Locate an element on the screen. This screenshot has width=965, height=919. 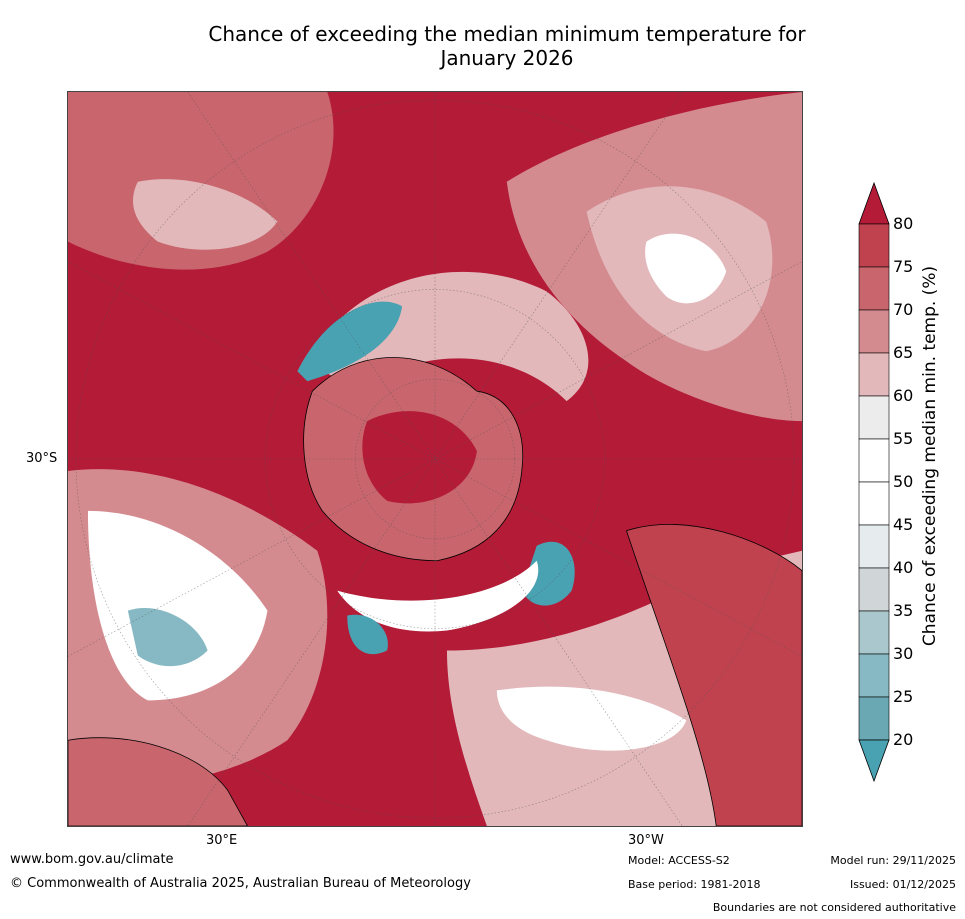
footer-base-period: Base period: 1981-2018 is located at coordinates (694, 884).